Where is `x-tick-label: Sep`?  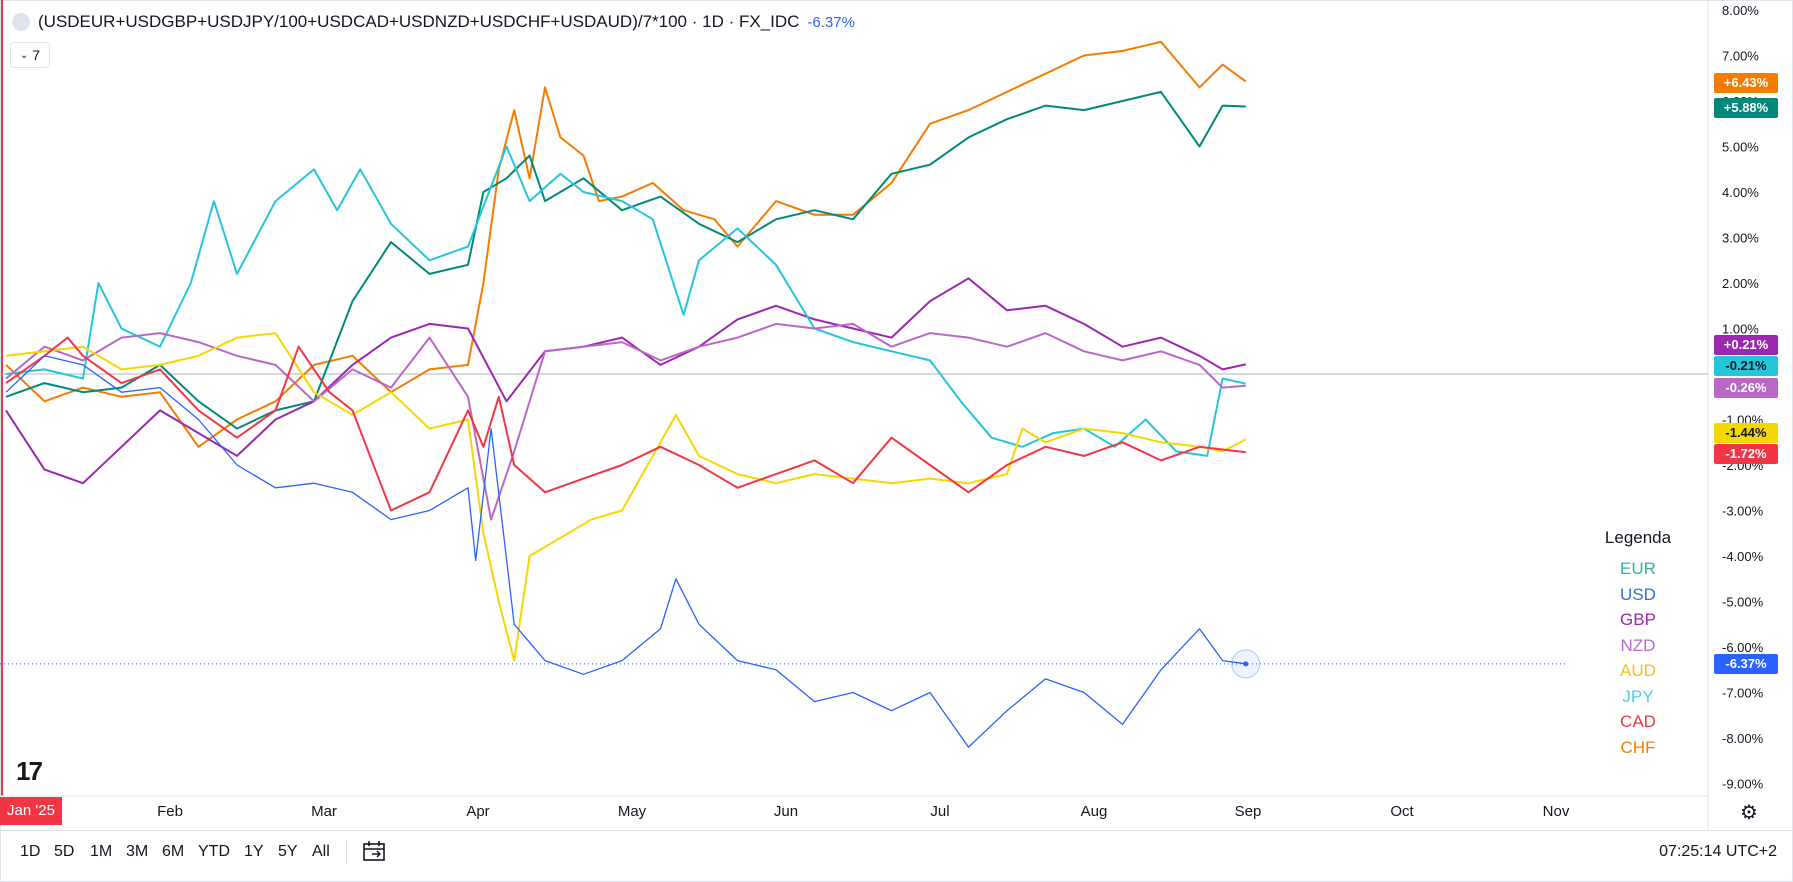 x-tick-label: Sep is located at coordinates (1248, 811).